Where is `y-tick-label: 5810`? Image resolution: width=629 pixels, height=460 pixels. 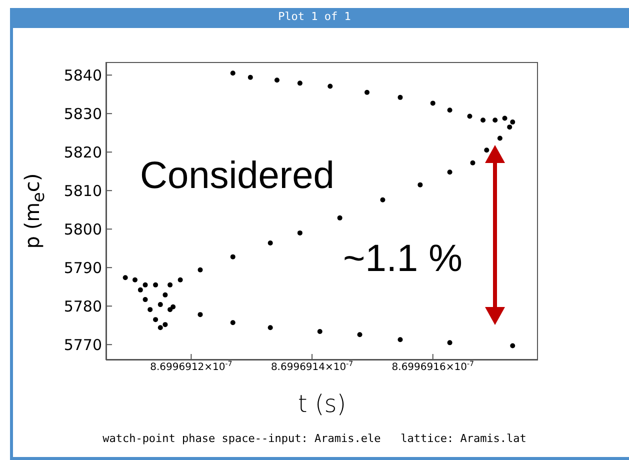 y-tick-label: 5810 is located at coordinates (83, 191).